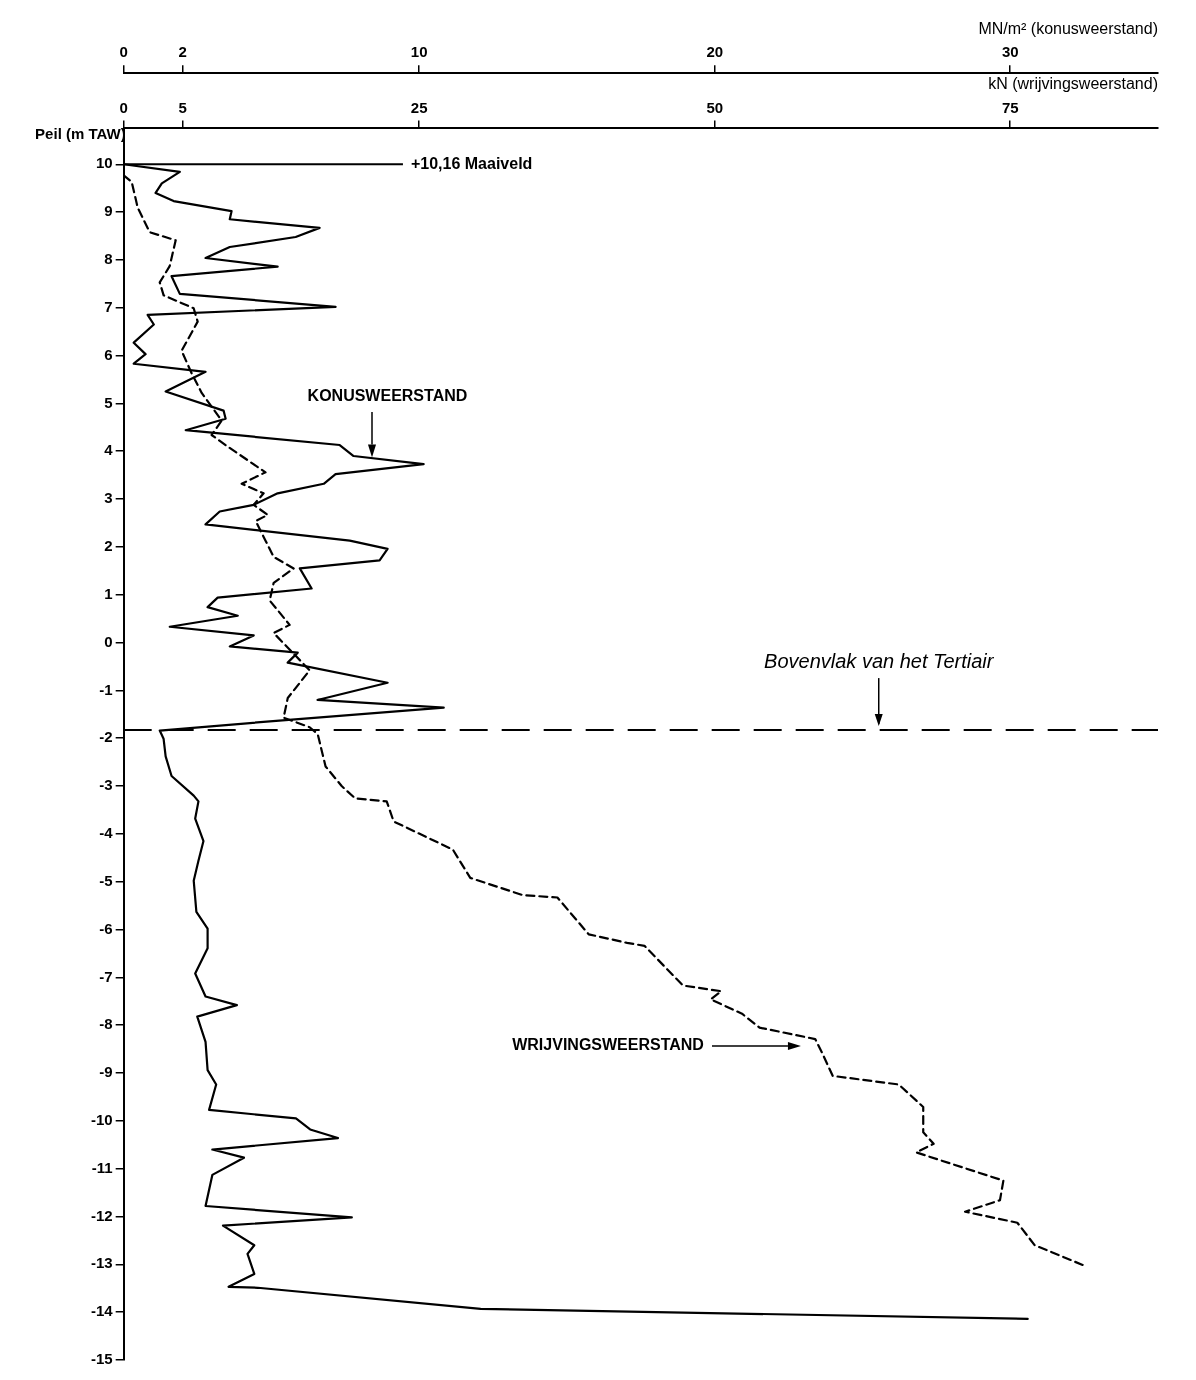 This screenshot has width=1196, height=1380. I want to click on y-tick-label: -9, so click(106, 1072).